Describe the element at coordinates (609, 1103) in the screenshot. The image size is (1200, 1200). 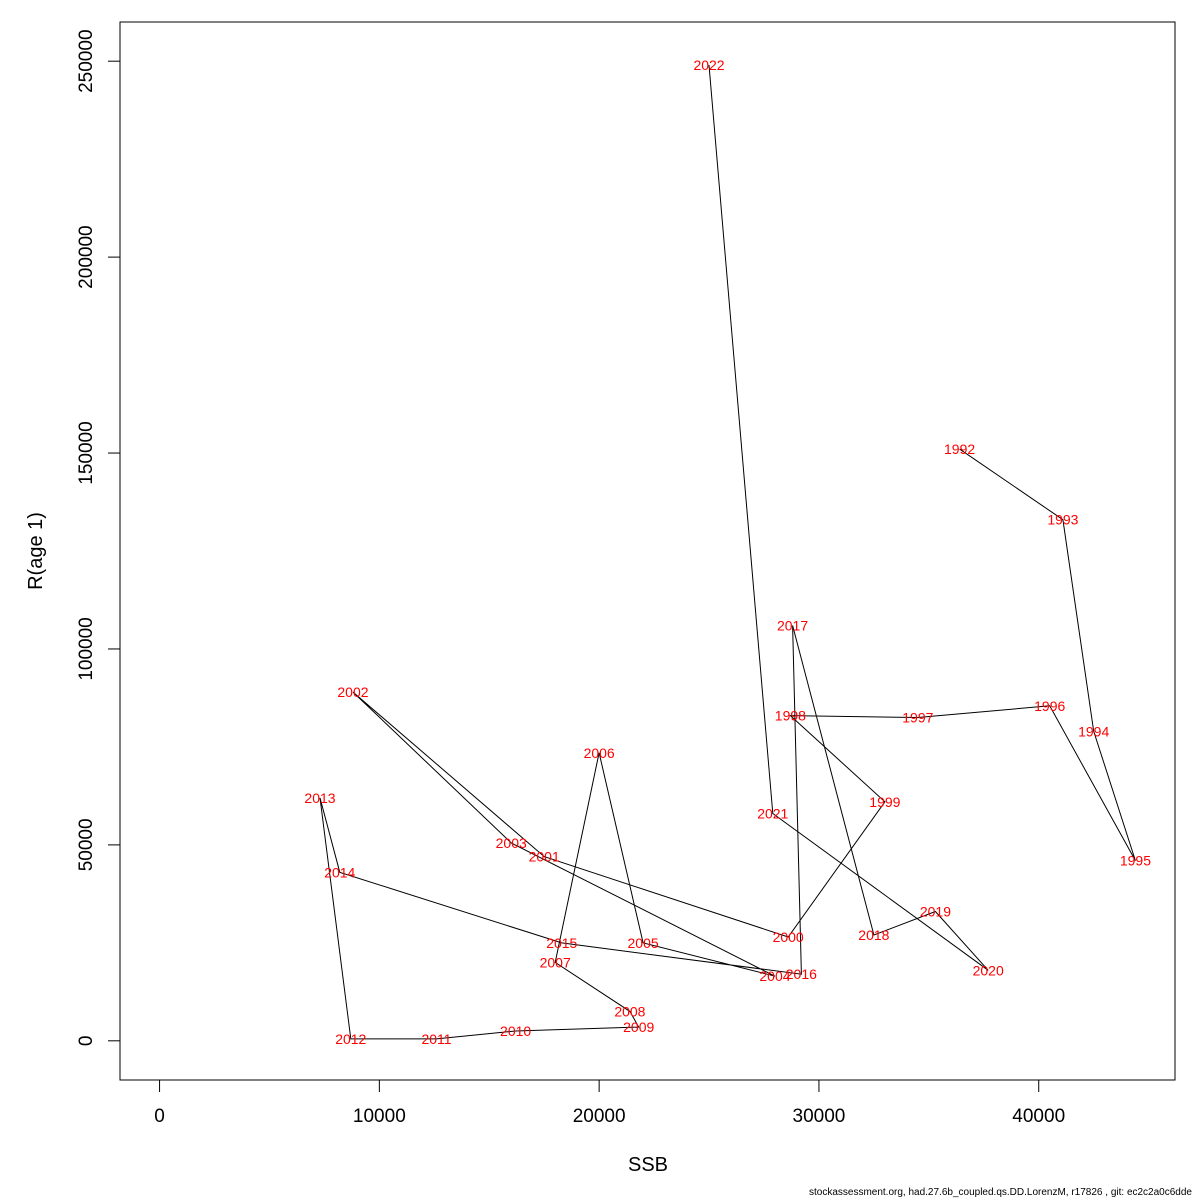
I see `x-axis: 0 10000 20000 30000 40000` at that location.